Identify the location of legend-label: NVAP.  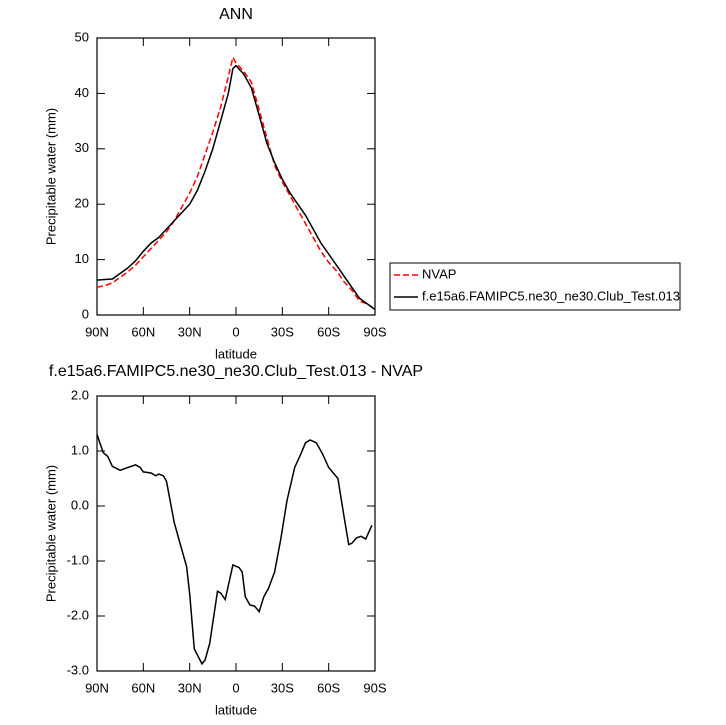
(439, 273).